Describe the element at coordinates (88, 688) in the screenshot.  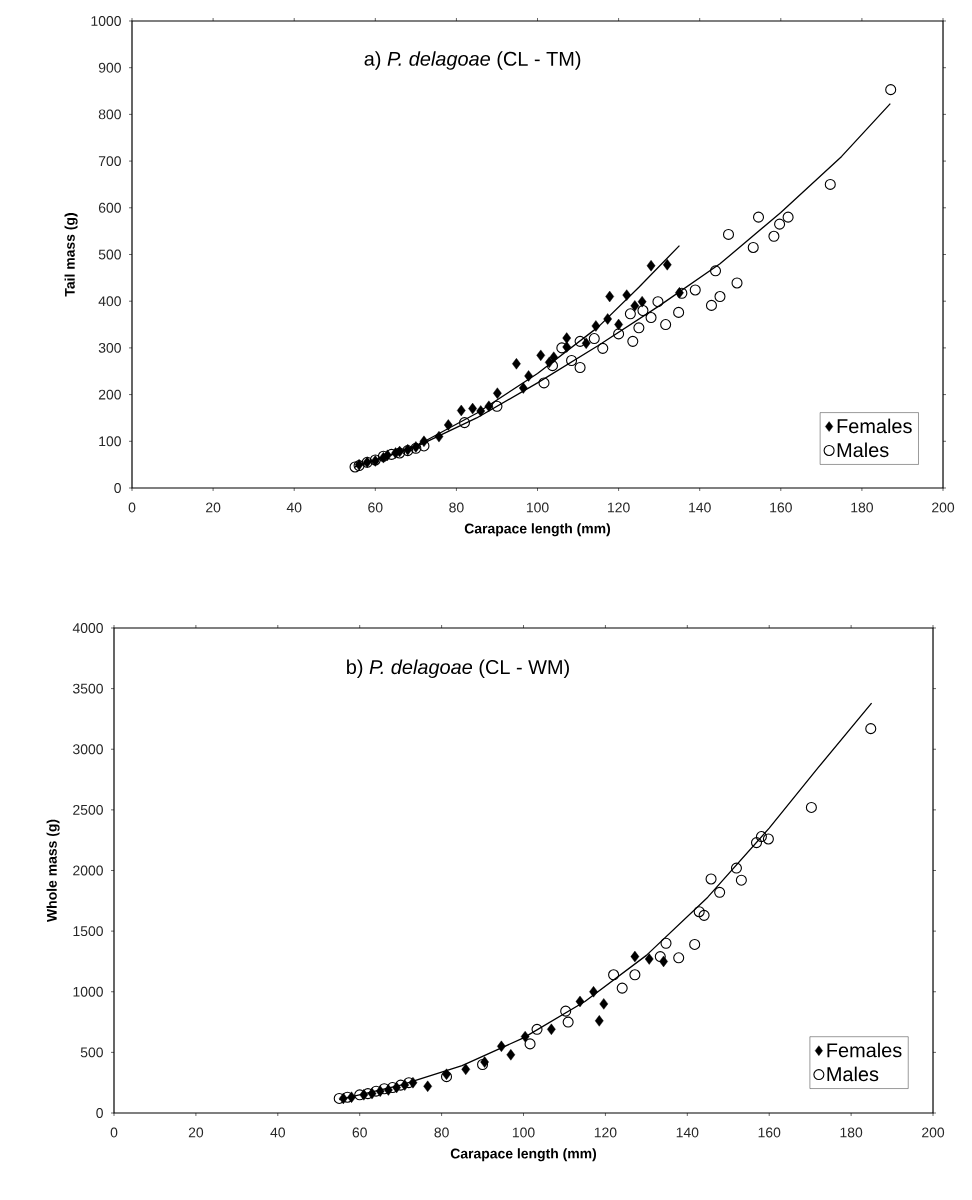
I see `y-tick-label: 3500` at that location.